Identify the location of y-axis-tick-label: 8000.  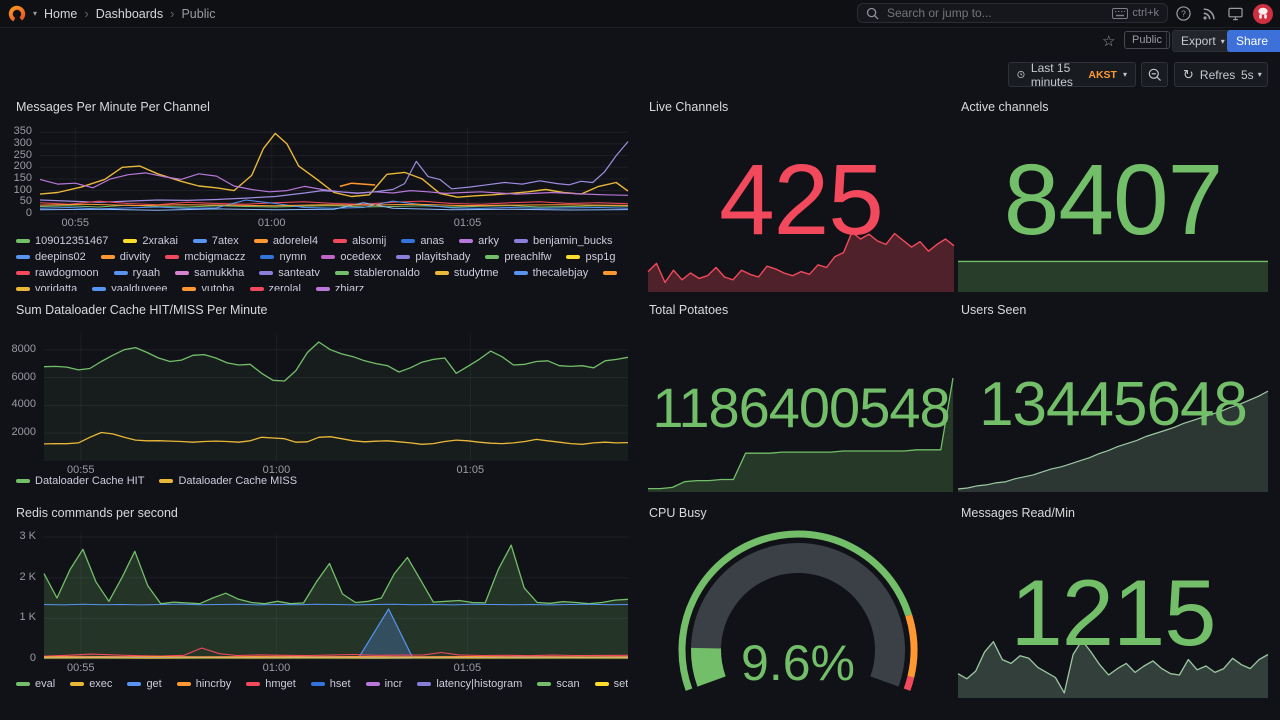
(23, 348).